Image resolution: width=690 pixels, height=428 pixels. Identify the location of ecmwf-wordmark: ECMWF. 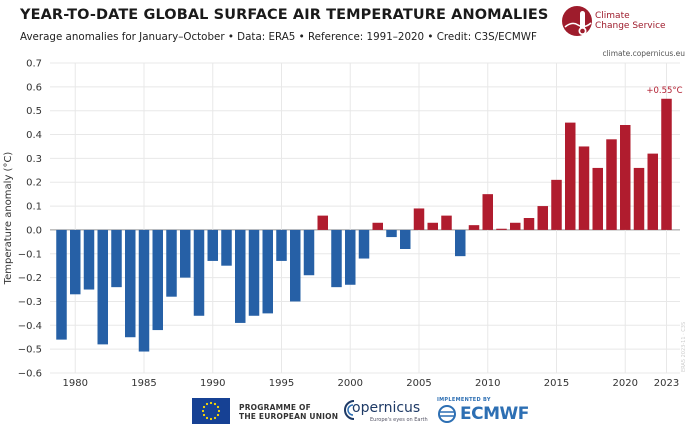
(494, 414).